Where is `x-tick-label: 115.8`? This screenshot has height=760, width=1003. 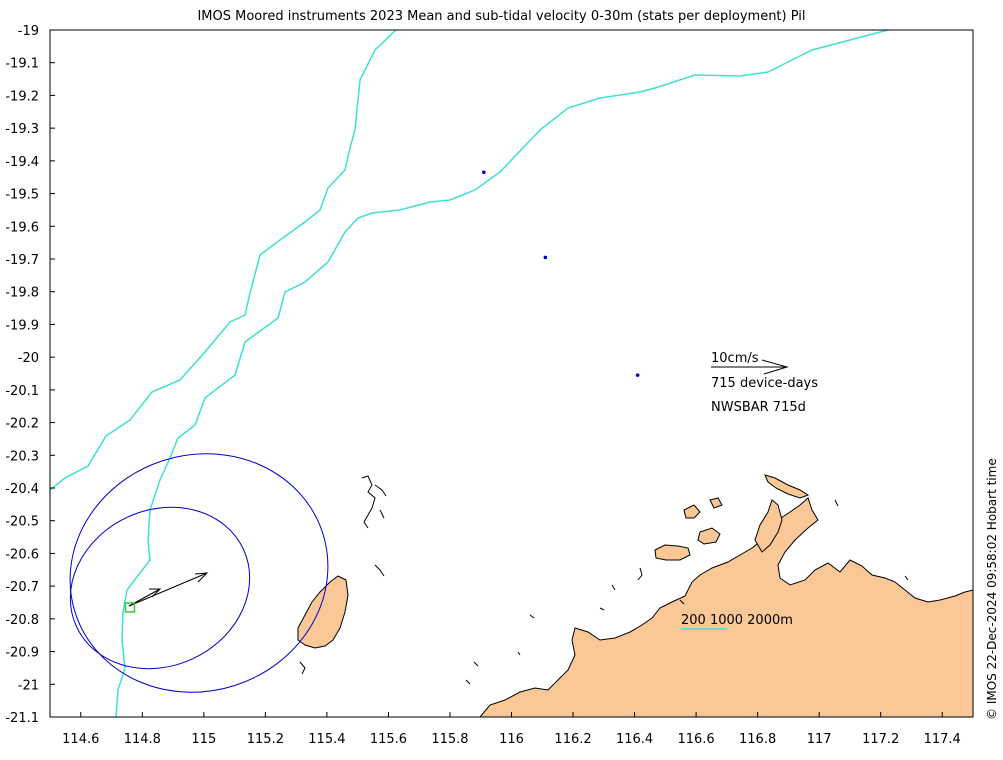 x-tick-label: 115.8 is located at coordinates (449, 739).